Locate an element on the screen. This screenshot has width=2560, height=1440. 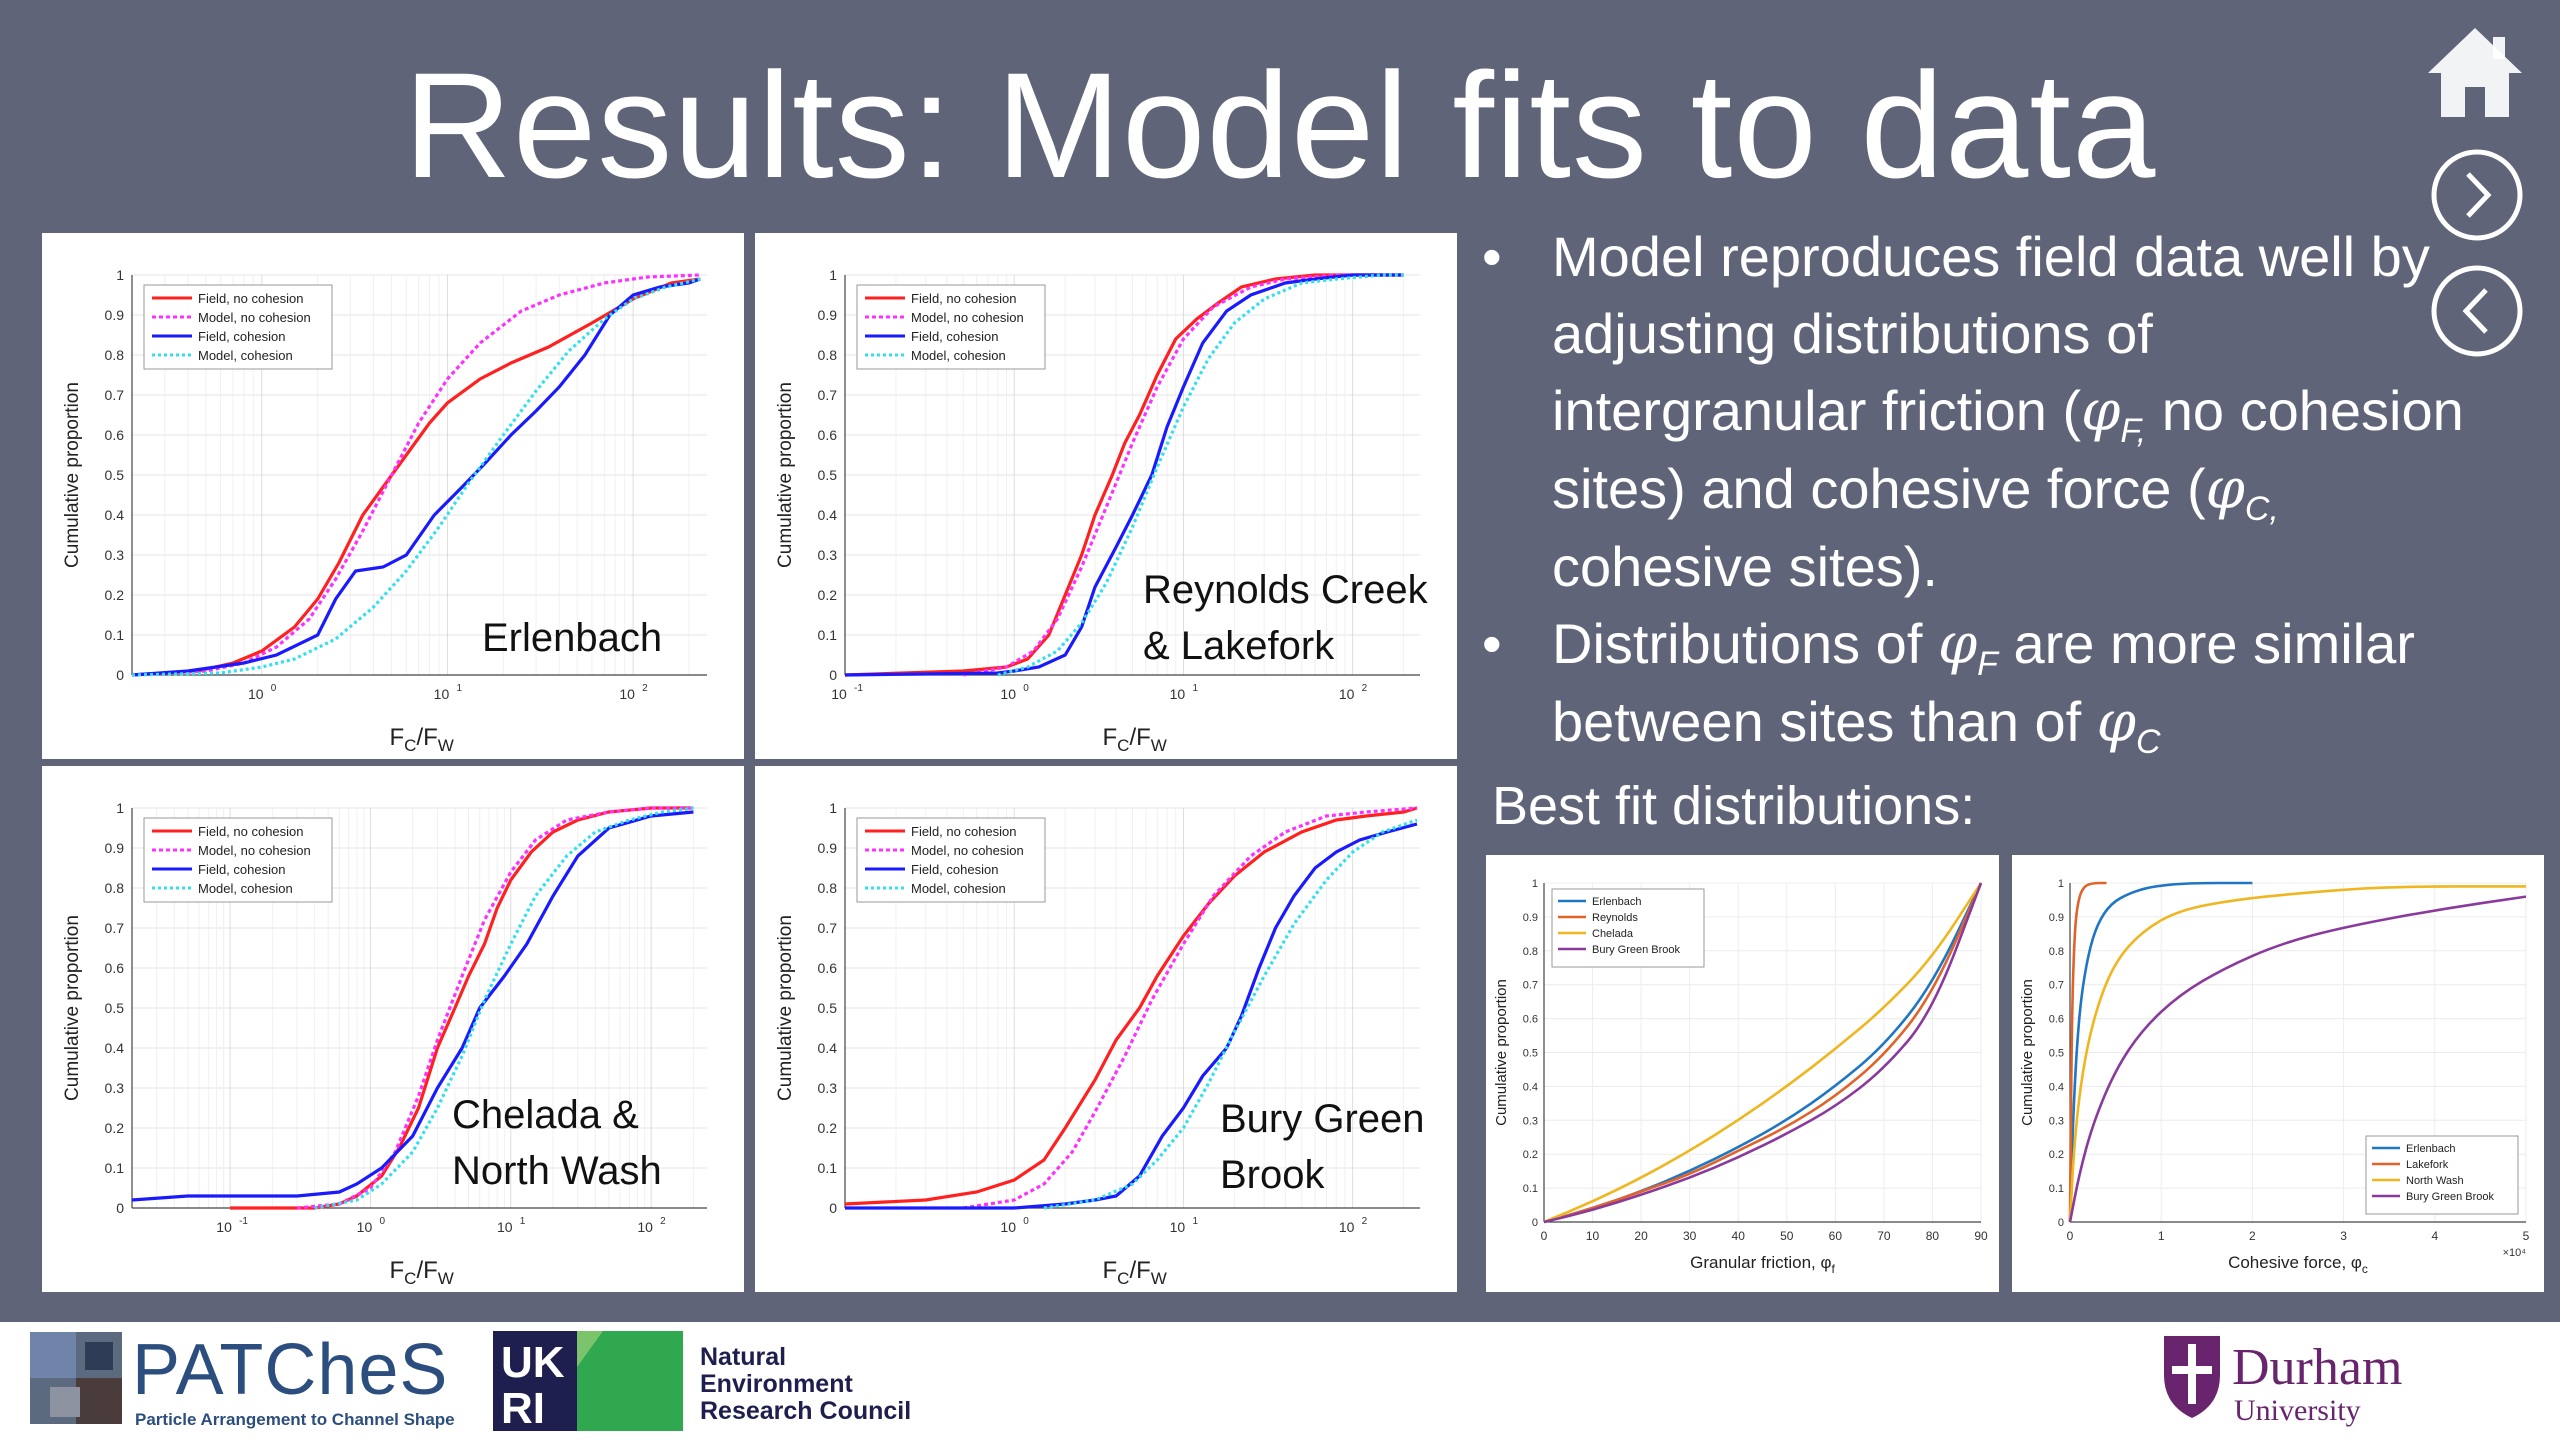
home-icon is located at coordinates (2475, 72).